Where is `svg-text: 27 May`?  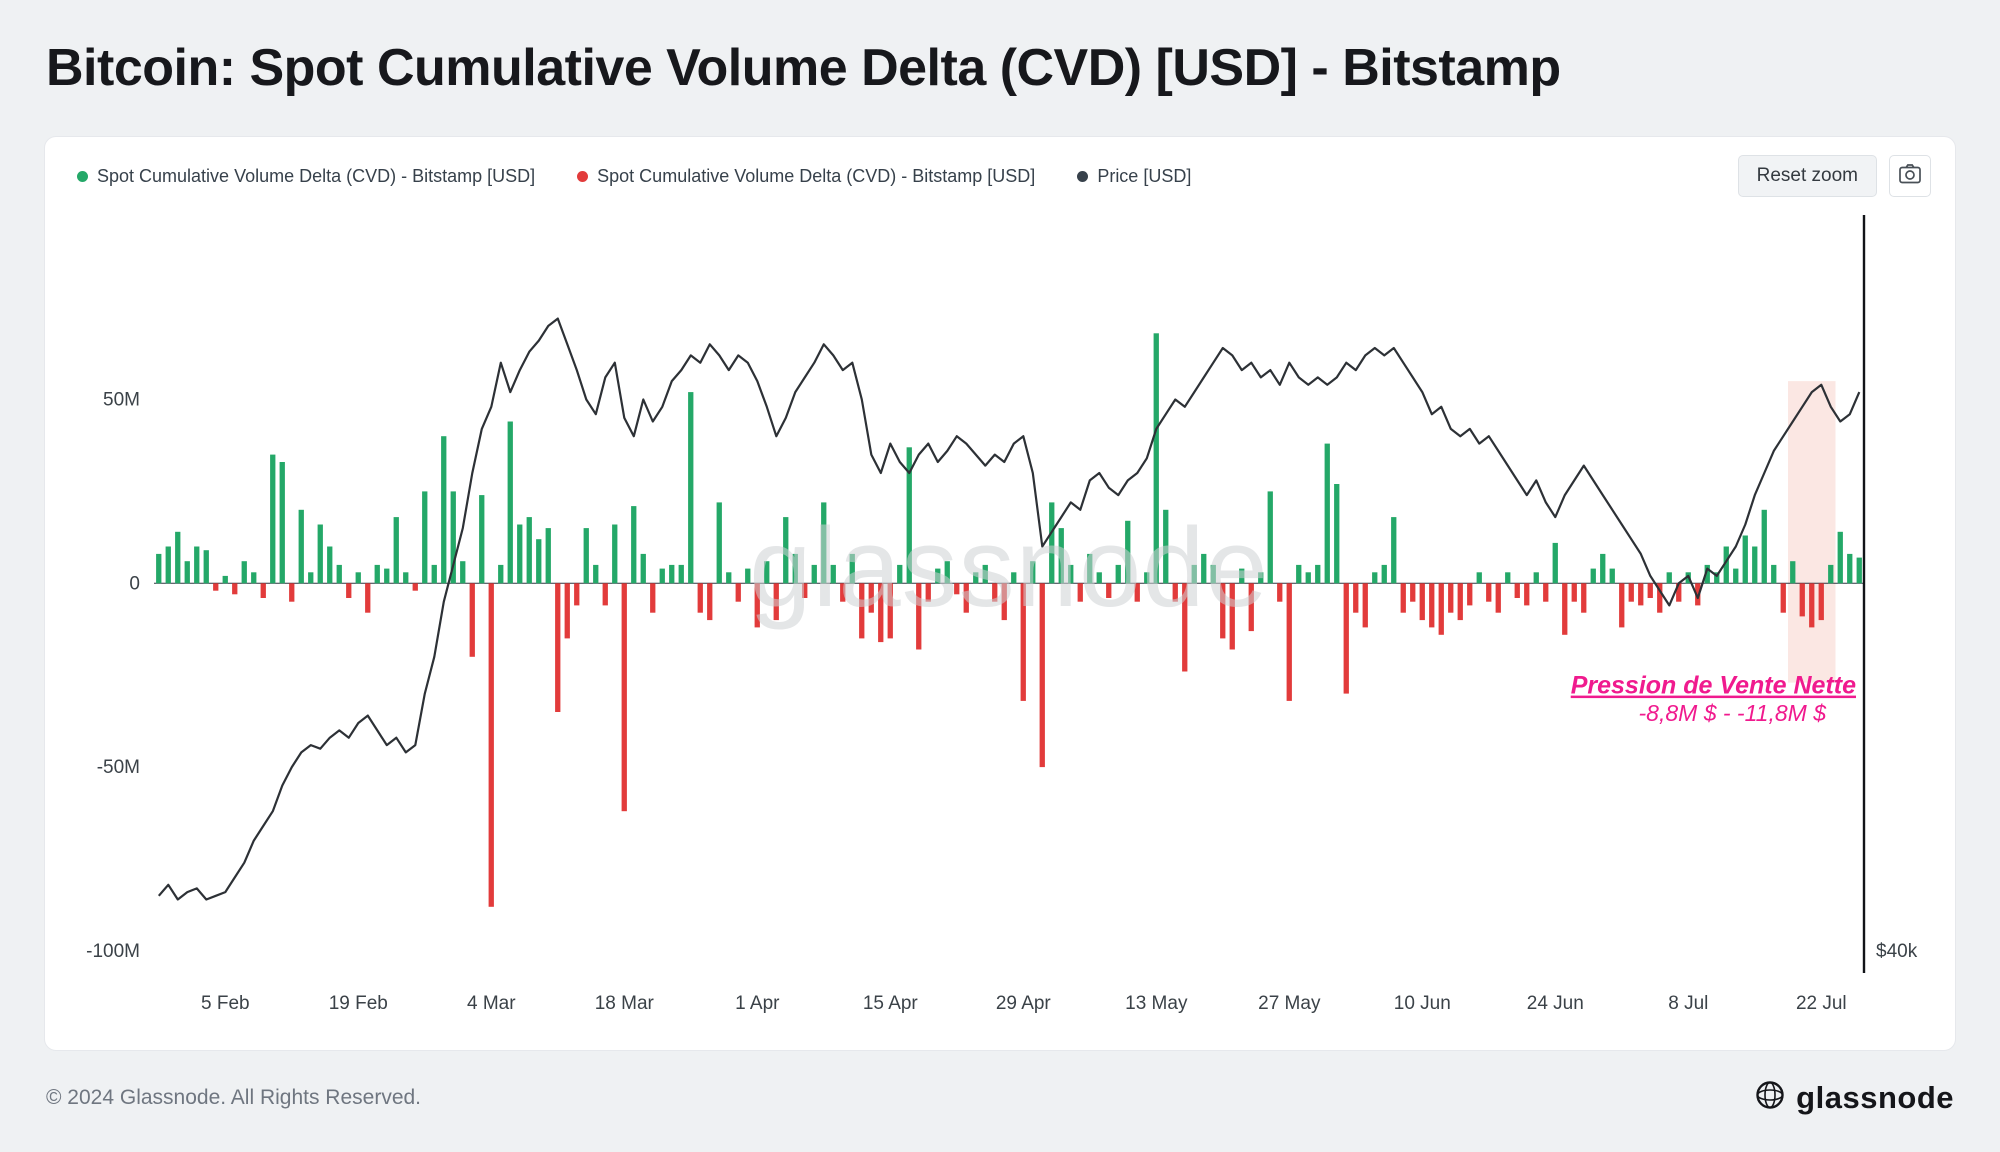 svg-text: 27 May is located at coordinates (1289, 1003).